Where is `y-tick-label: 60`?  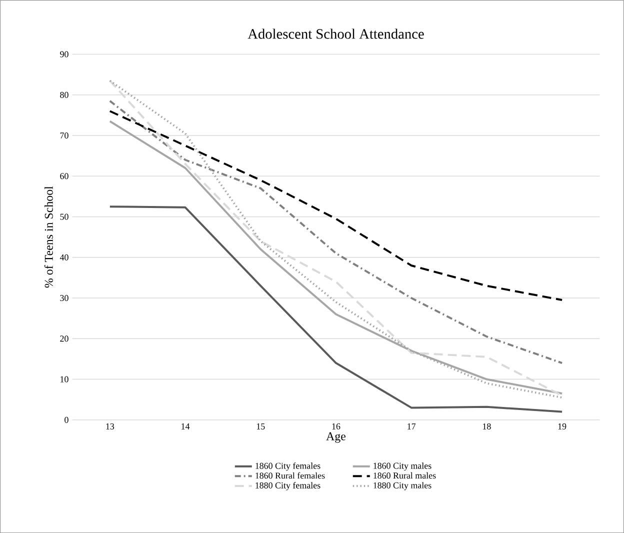 y-tick-label: 60 is located at coordinates (64, 176).